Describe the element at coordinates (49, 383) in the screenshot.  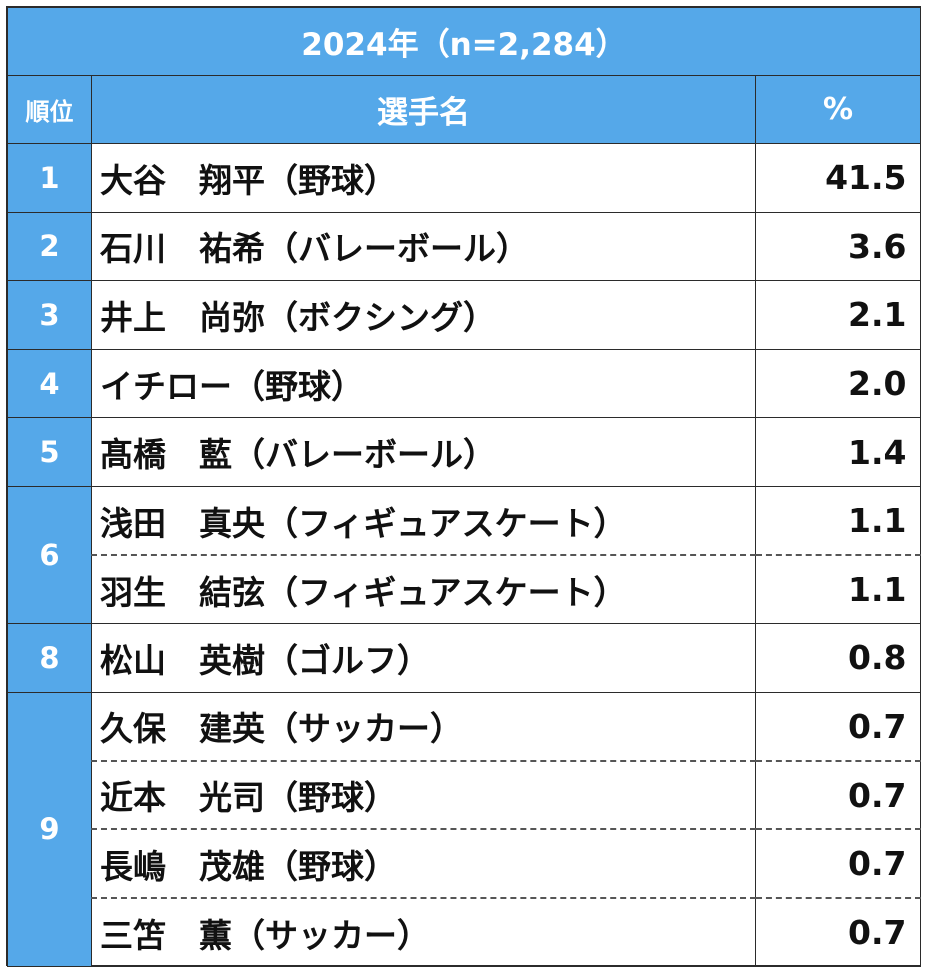
I see `rank-cell: 4` at that location.